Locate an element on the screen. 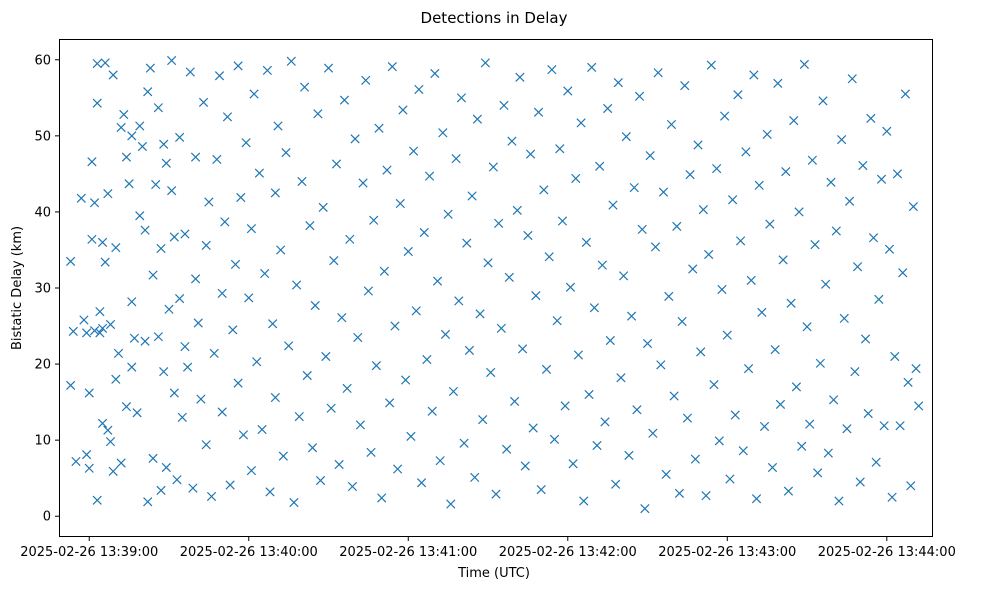 The image size is (986, 590). x-tick-label: 2025-02-26 13:42:00 is located at coordinates (568, 552).